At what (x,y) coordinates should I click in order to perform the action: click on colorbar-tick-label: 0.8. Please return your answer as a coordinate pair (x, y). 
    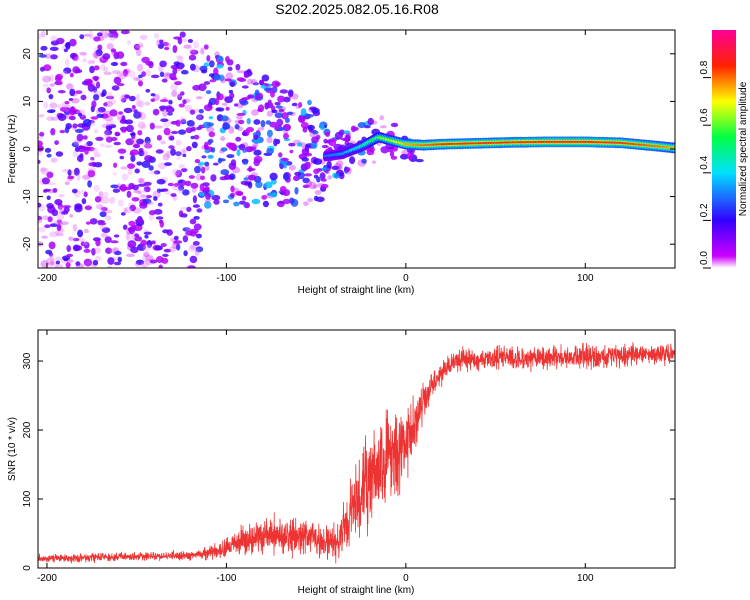
    Looking at the image, I should click on (704, 67).